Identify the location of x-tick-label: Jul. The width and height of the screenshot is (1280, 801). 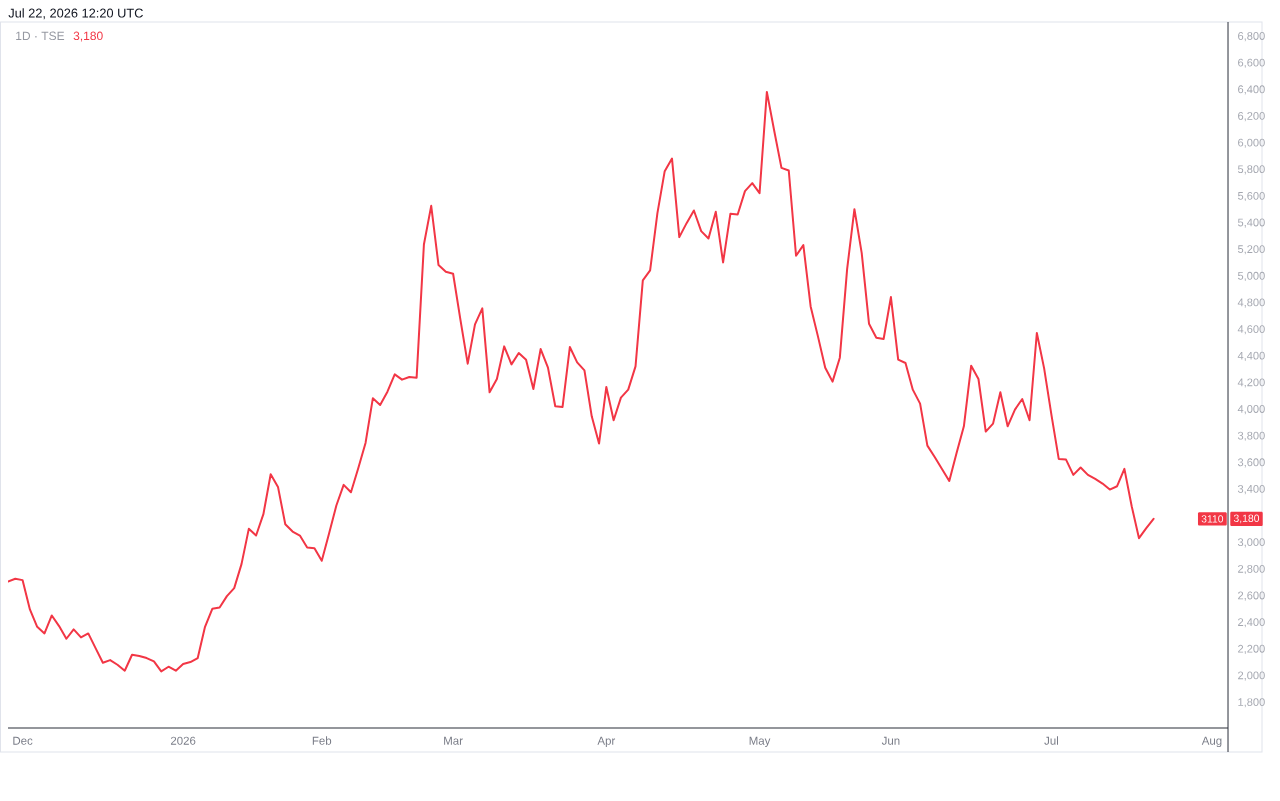
(1051, 740).